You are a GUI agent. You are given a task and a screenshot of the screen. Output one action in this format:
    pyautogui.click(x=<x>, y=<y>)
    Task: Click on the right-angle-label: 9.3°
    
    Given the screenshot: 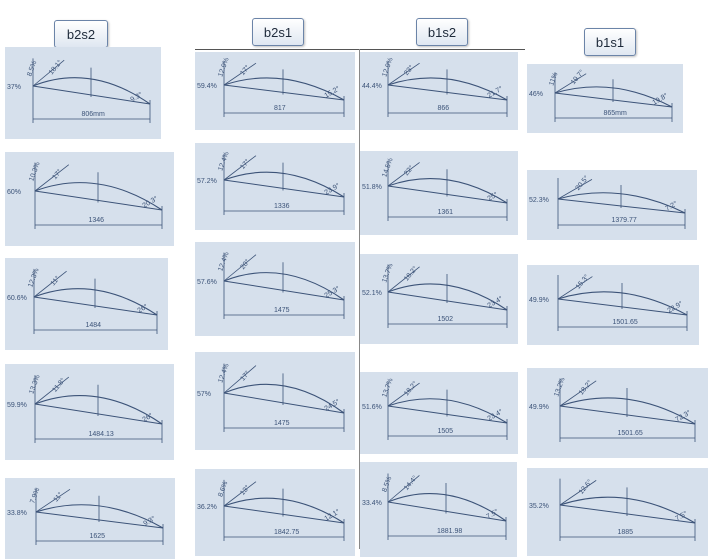 What is the action you would take?
    pyautogui.click(x=149, y=520)
    